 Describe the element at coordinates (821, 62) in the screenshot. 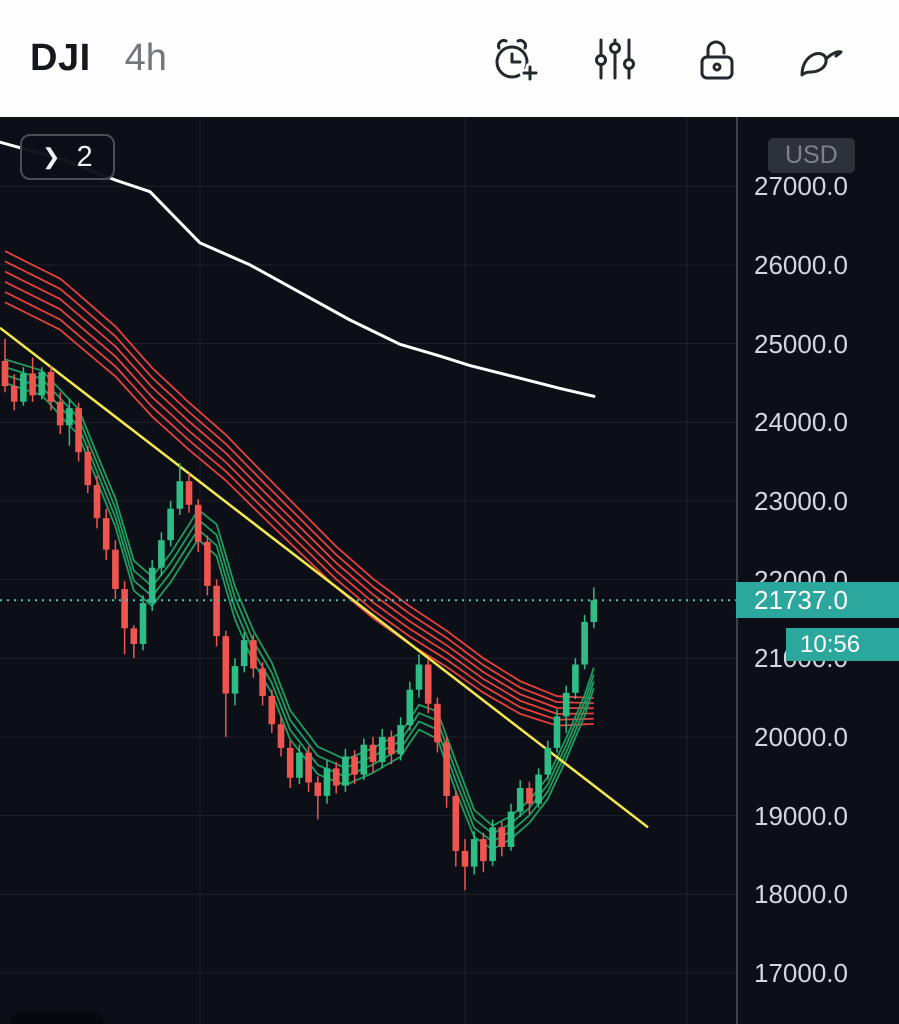

I see `draw-icon` at that location.